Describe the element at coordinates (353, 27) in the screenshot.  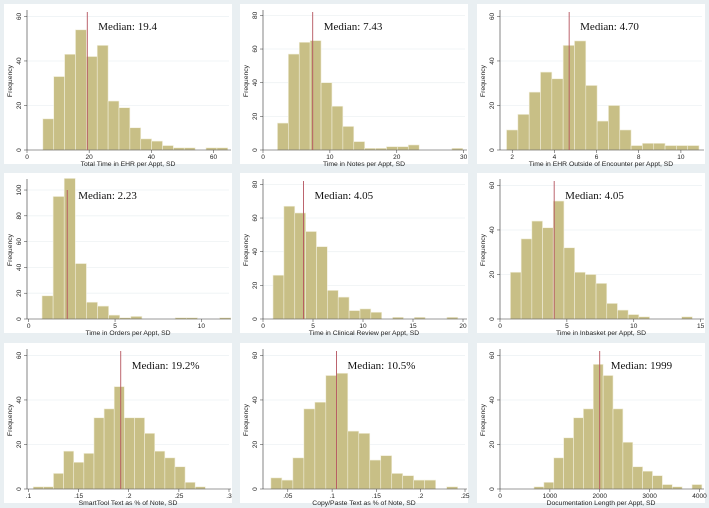
I see `median-label: Median: 7.43` at that location.